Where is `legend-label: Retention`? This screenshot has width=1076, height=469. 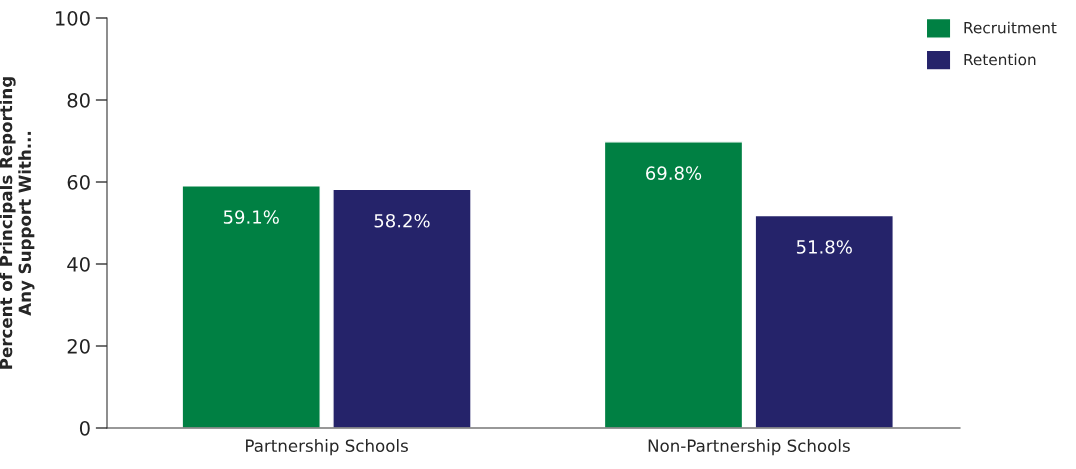
legend-label: Retention is located at coordinates (1000, 59).